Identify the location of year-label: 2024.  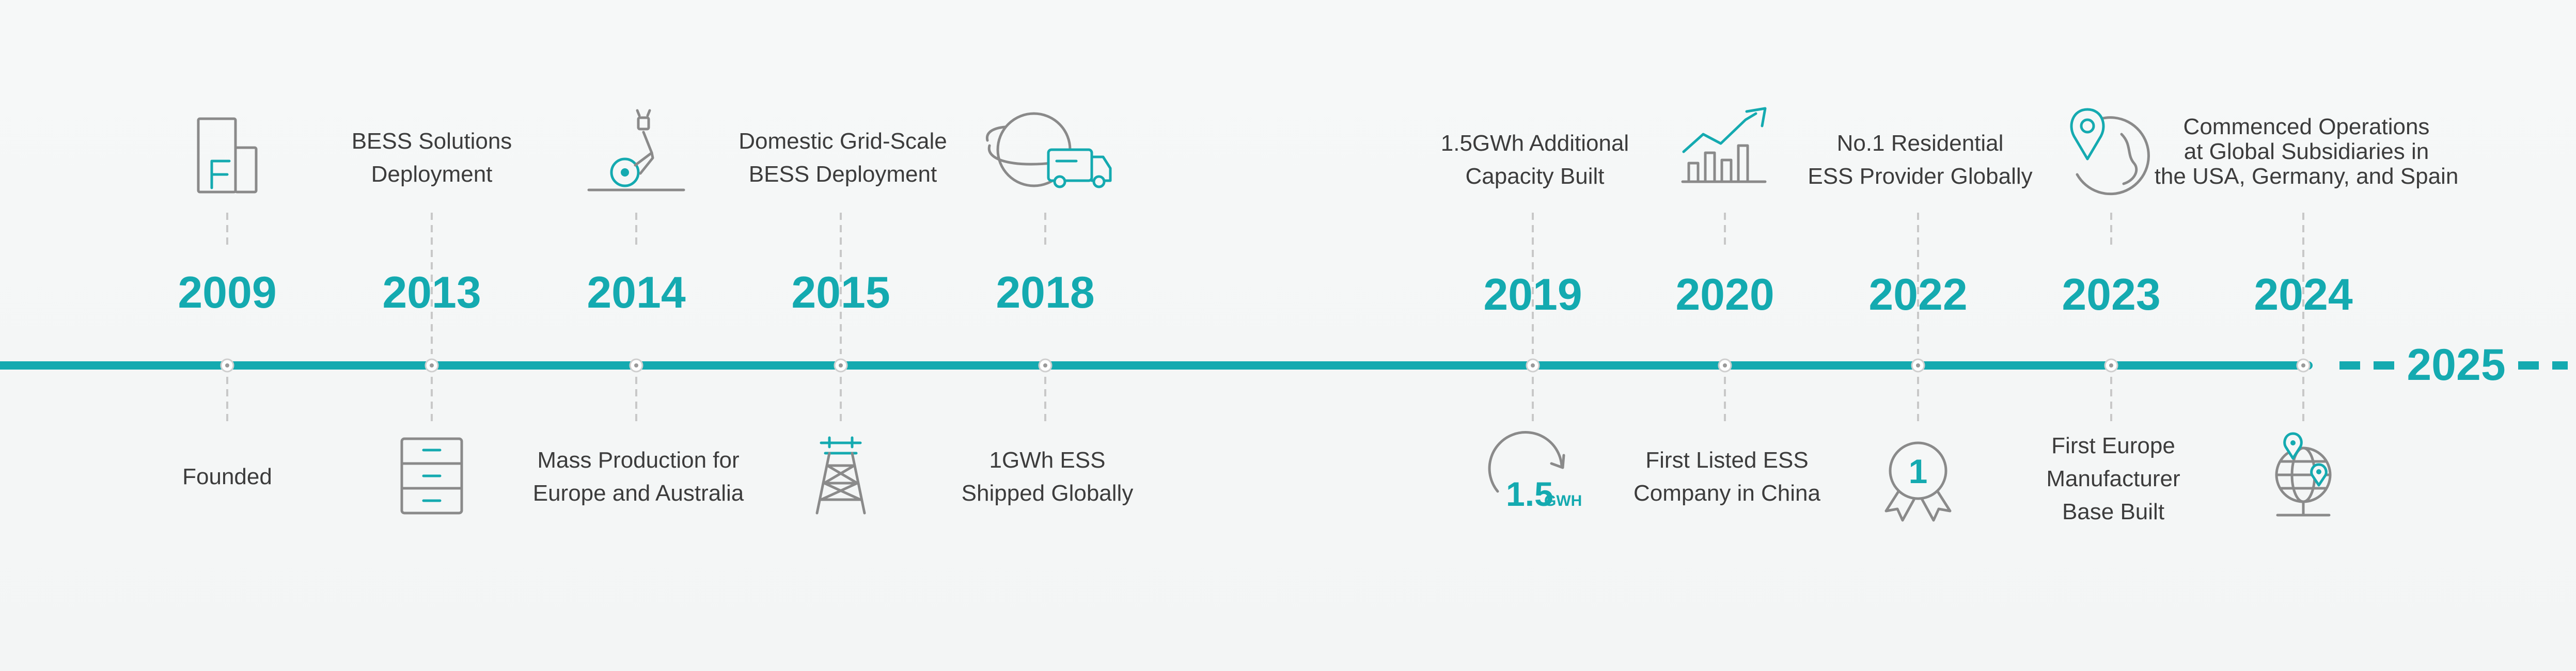
(2303, 294).